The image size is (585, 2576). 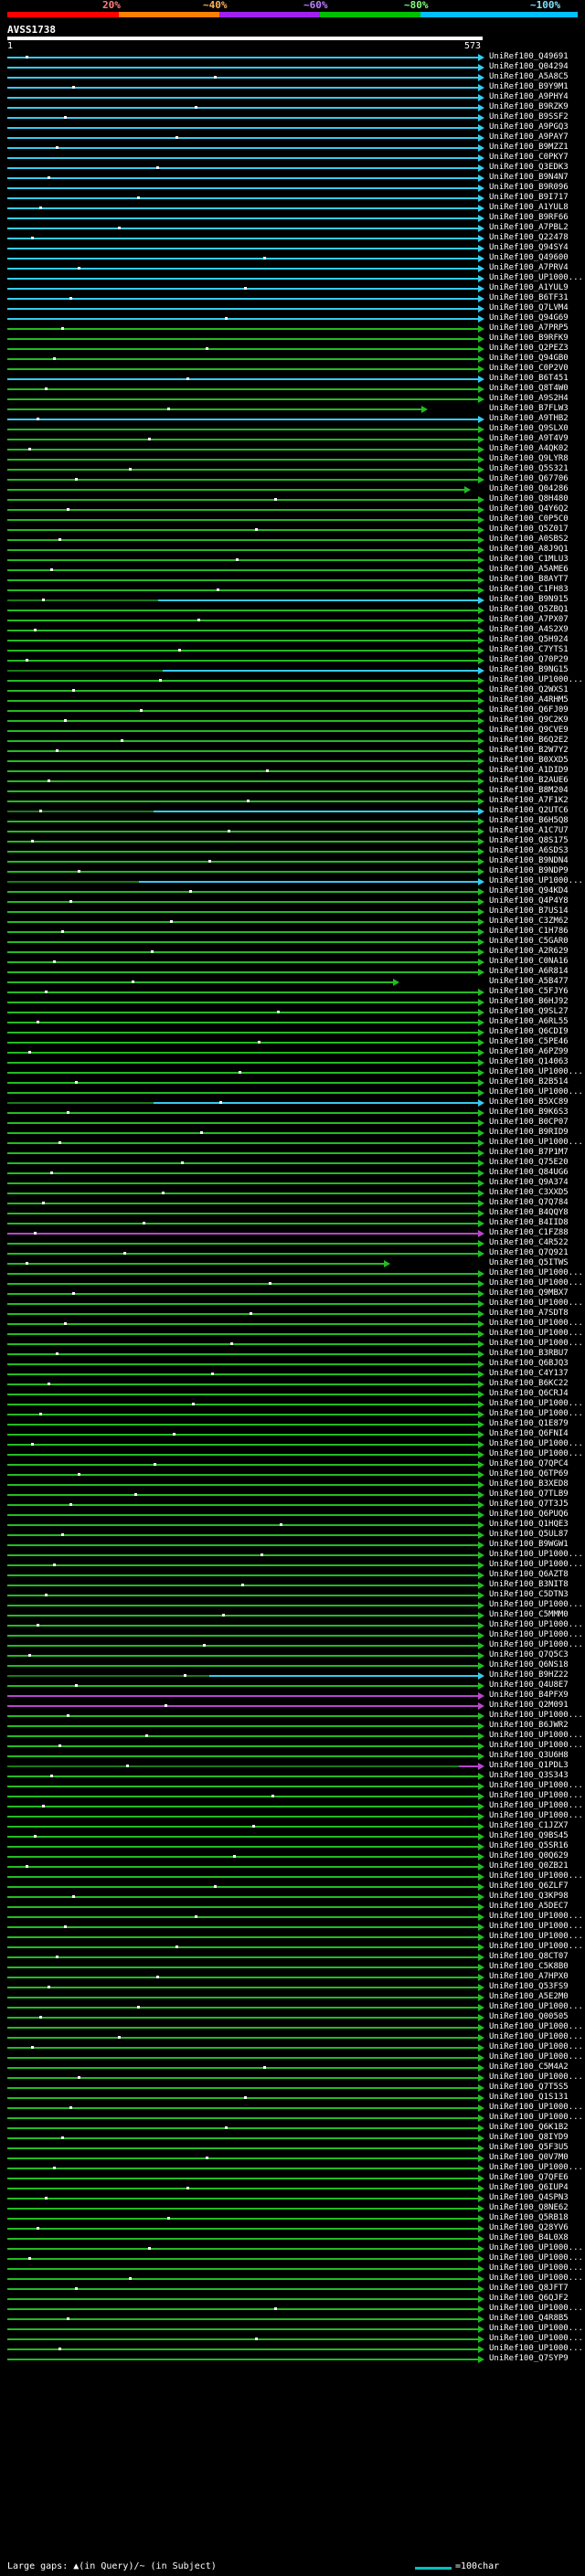 I want to click on subject-label: UniRef100_B9RF66, so click(x=529, y=217).